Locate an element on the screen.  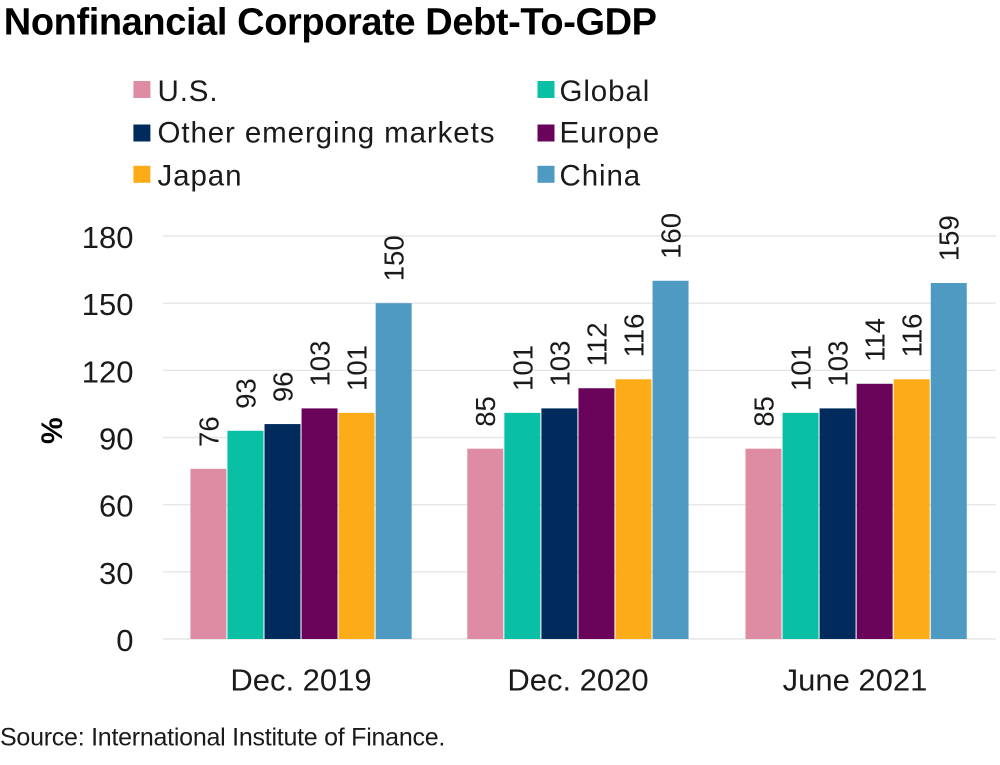
svg-text: 93 is located at coordinates (245, 393).